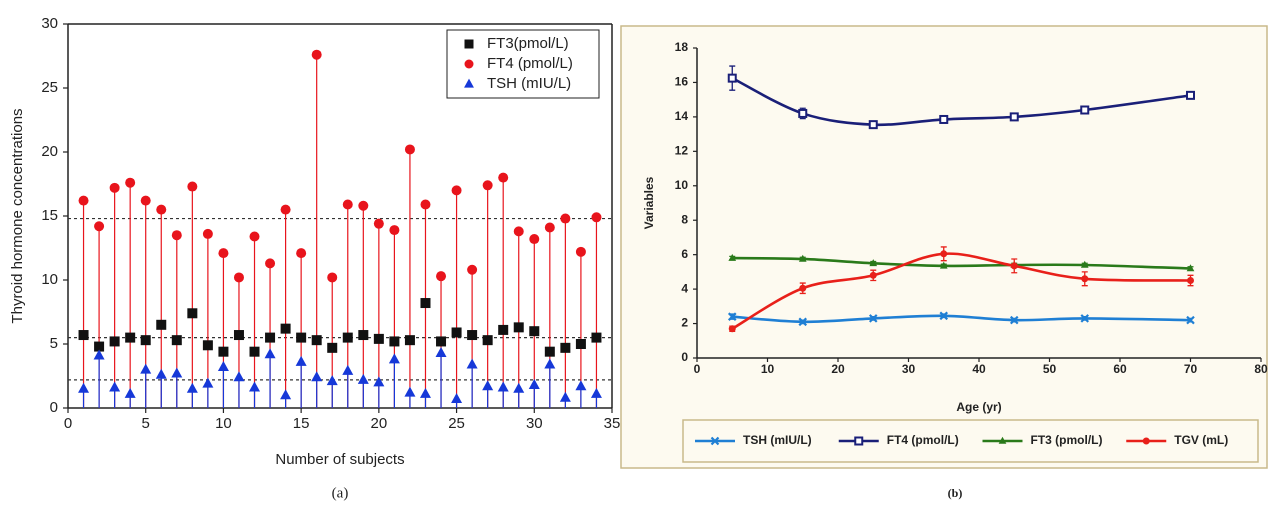 The width and height of the screenshot is (1272, 507). I want to click on y-tick-label: 16, so click(682, 82).